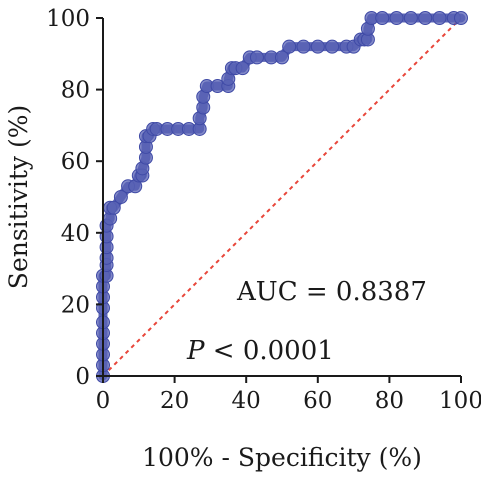 The height and width of the screenshot is (484, 481). Describe the element at coordinates (246, 401) in the screenshot. I see `x-tick-label: 40` at that location.